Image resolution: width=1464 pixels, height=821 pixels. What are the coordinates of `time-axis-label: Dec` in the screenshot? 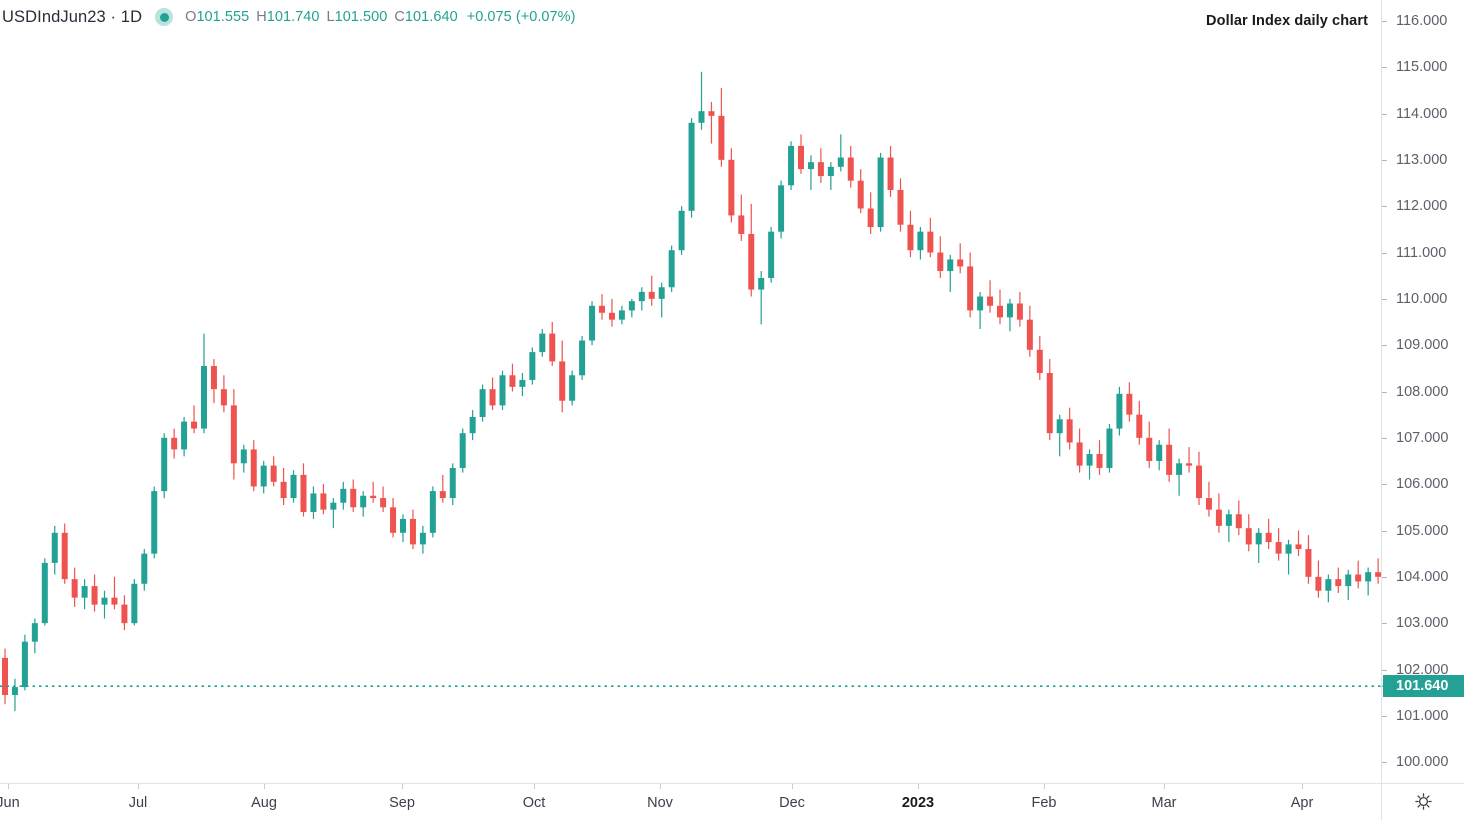 It's located at (792, 803).